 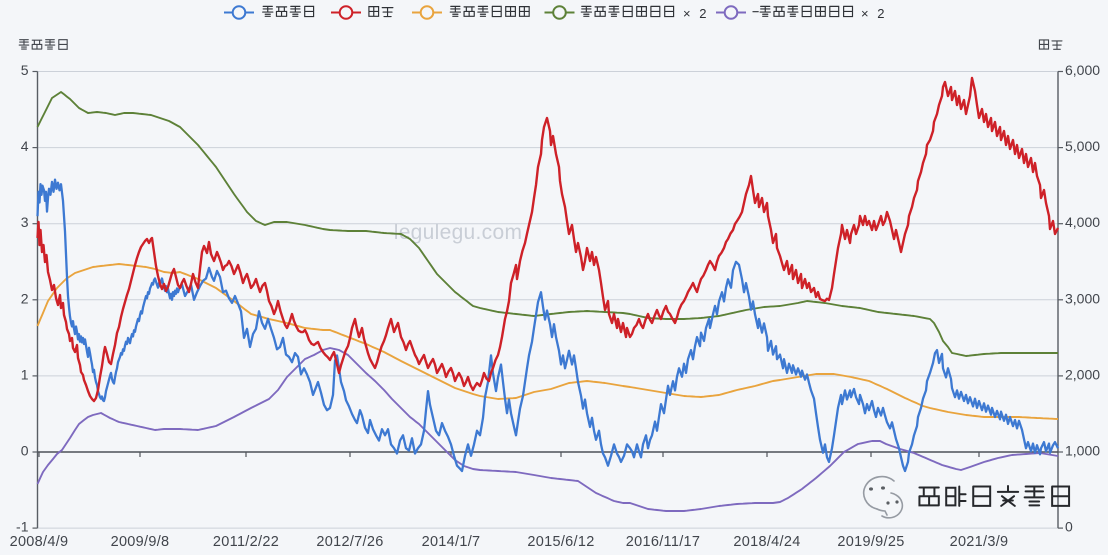 I want to click on svg-text: 2014/1/7, so click(x=451, y=542).